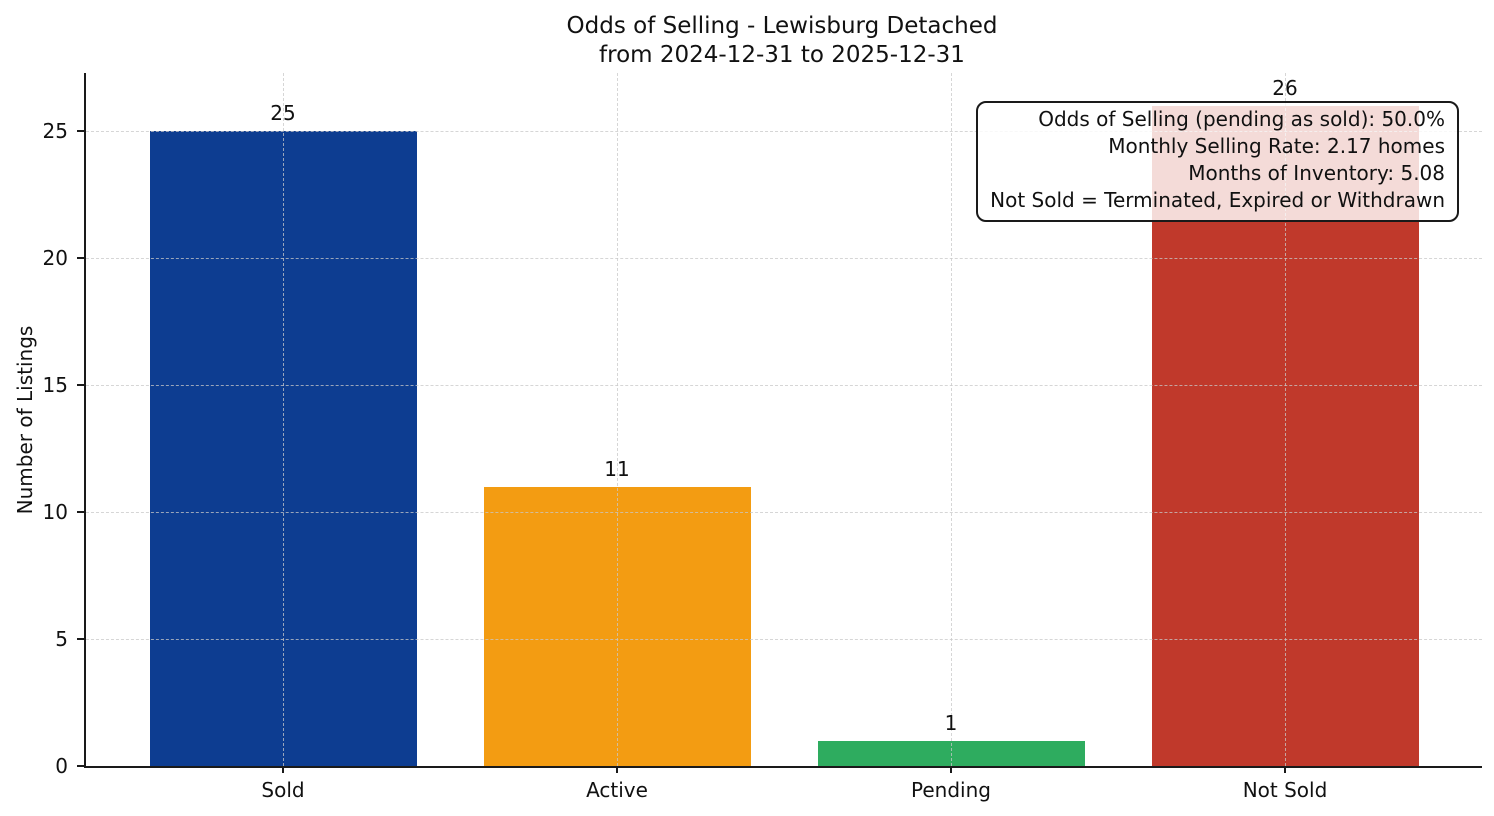  What do you see at coordinates (55, 258) in the screenshot?
I see `y-tick-label: 20` at bounding box center [55, 258].